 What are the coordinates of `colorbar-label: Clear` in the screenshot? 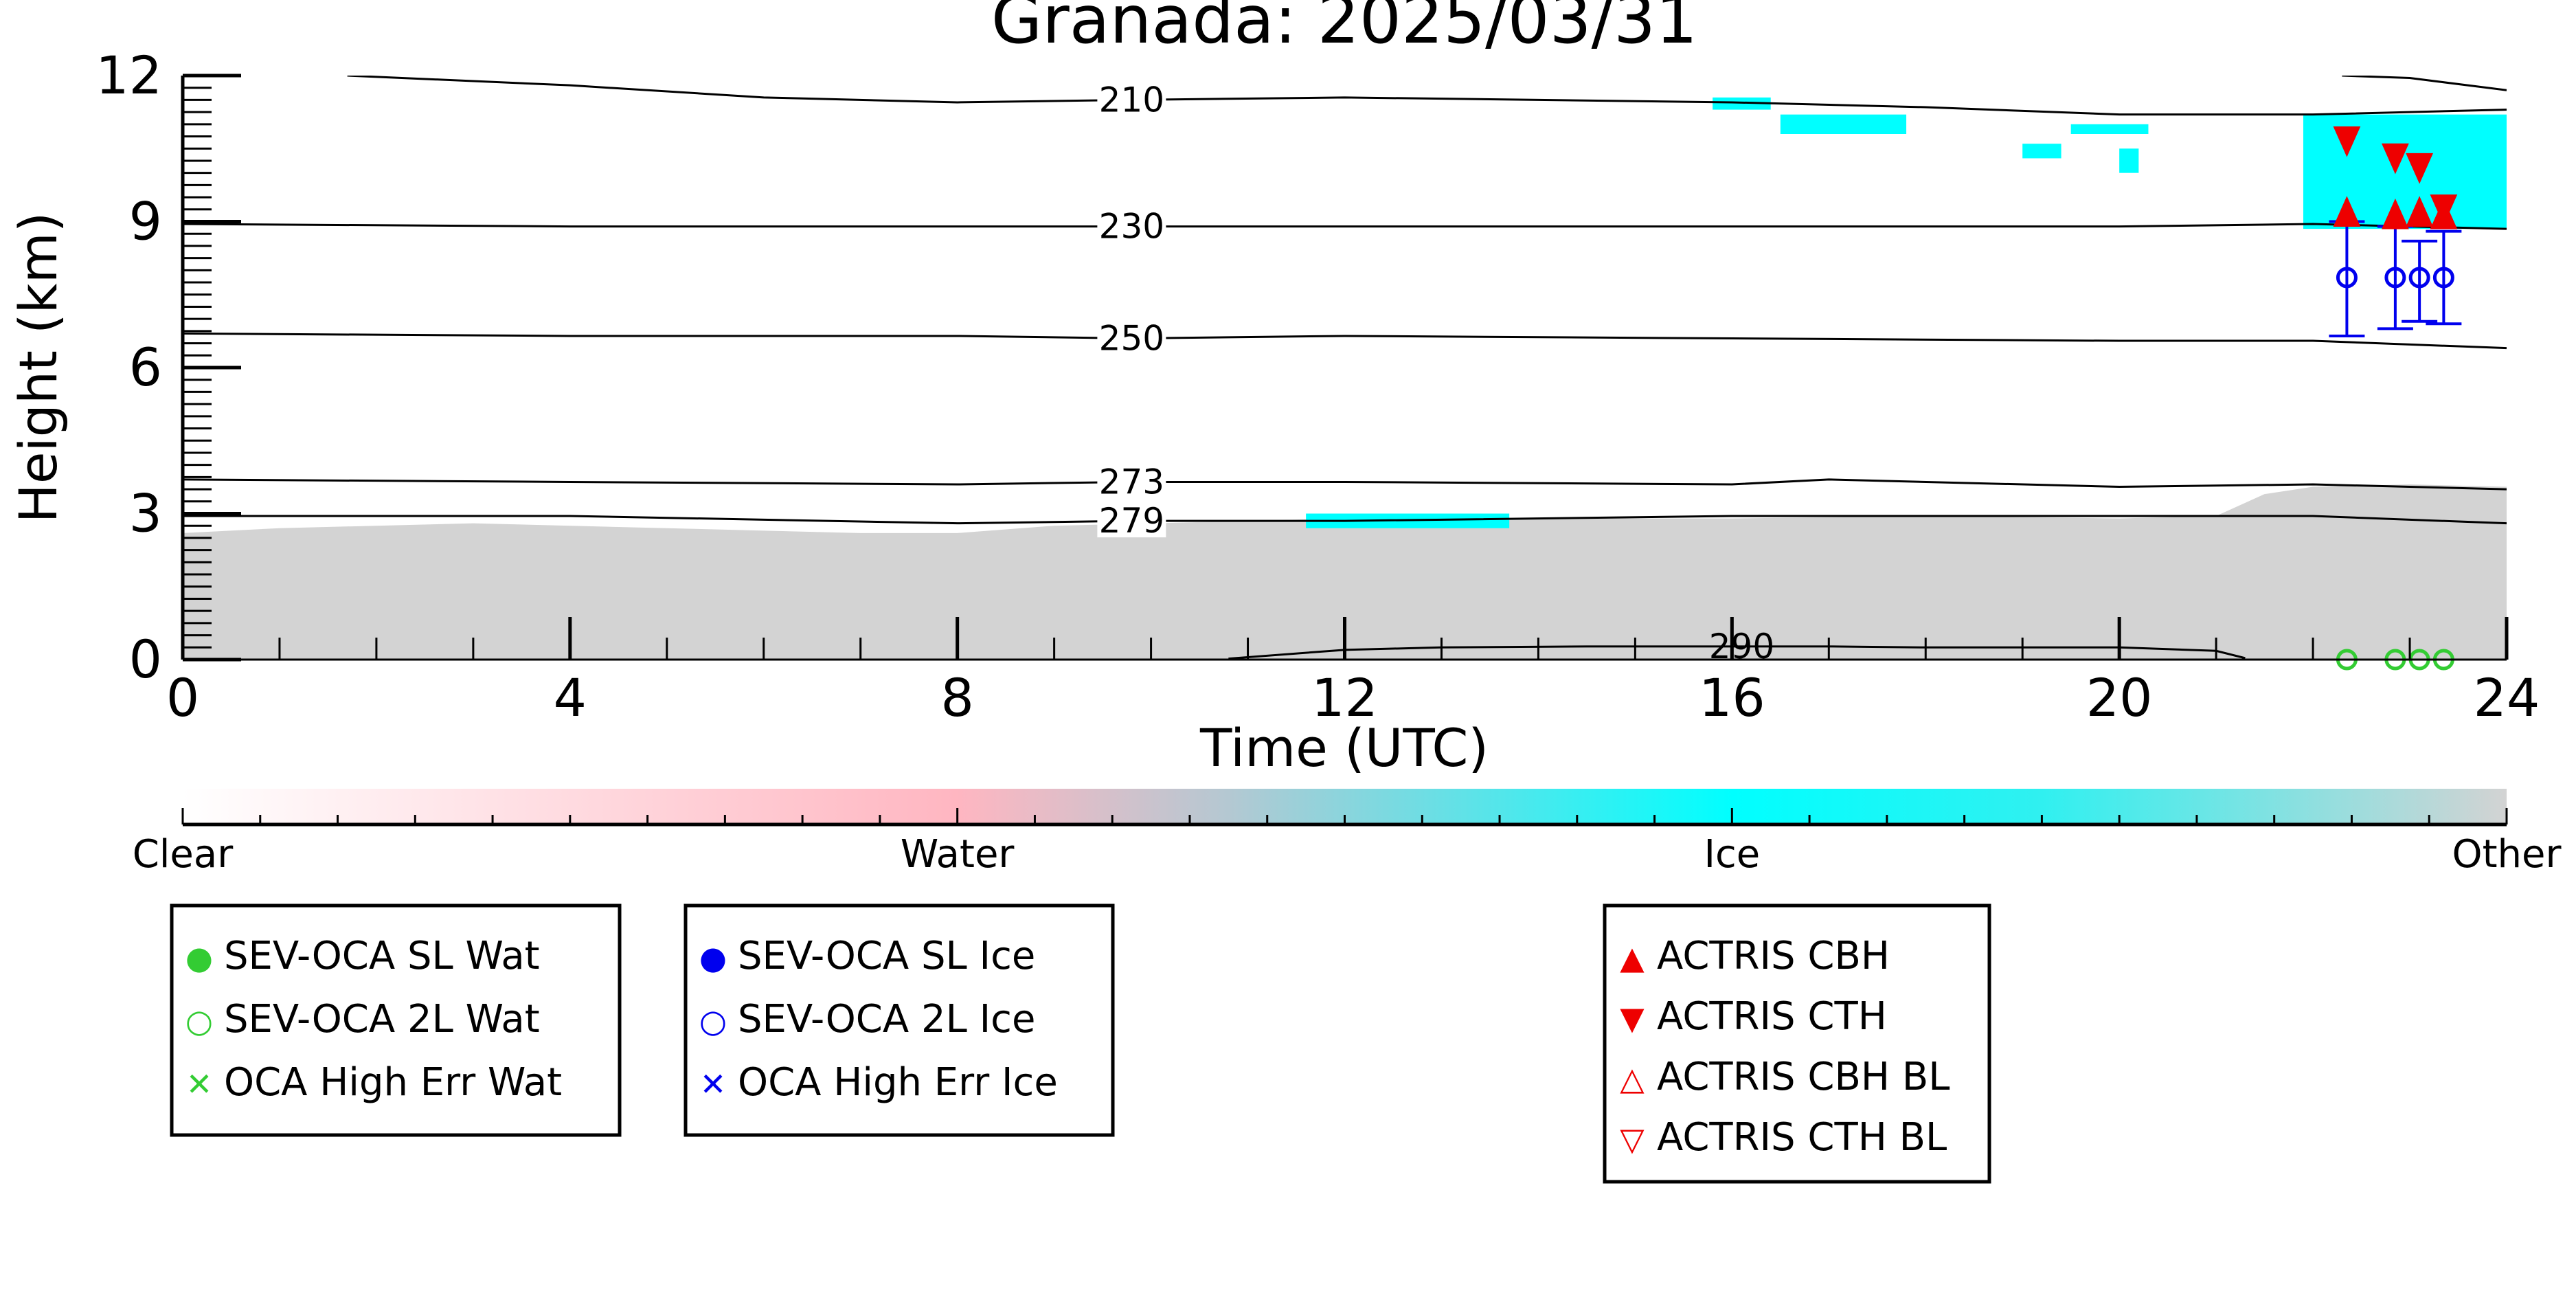 It's located at (183, 854).